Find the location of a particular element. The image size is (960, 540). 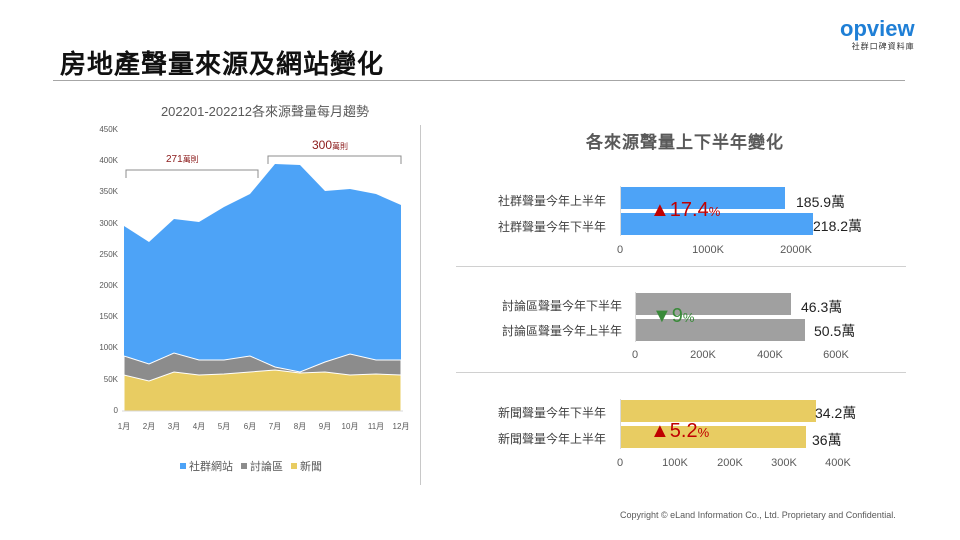

legend-item-forum: 討論區 is located at coordinates (262, 466).